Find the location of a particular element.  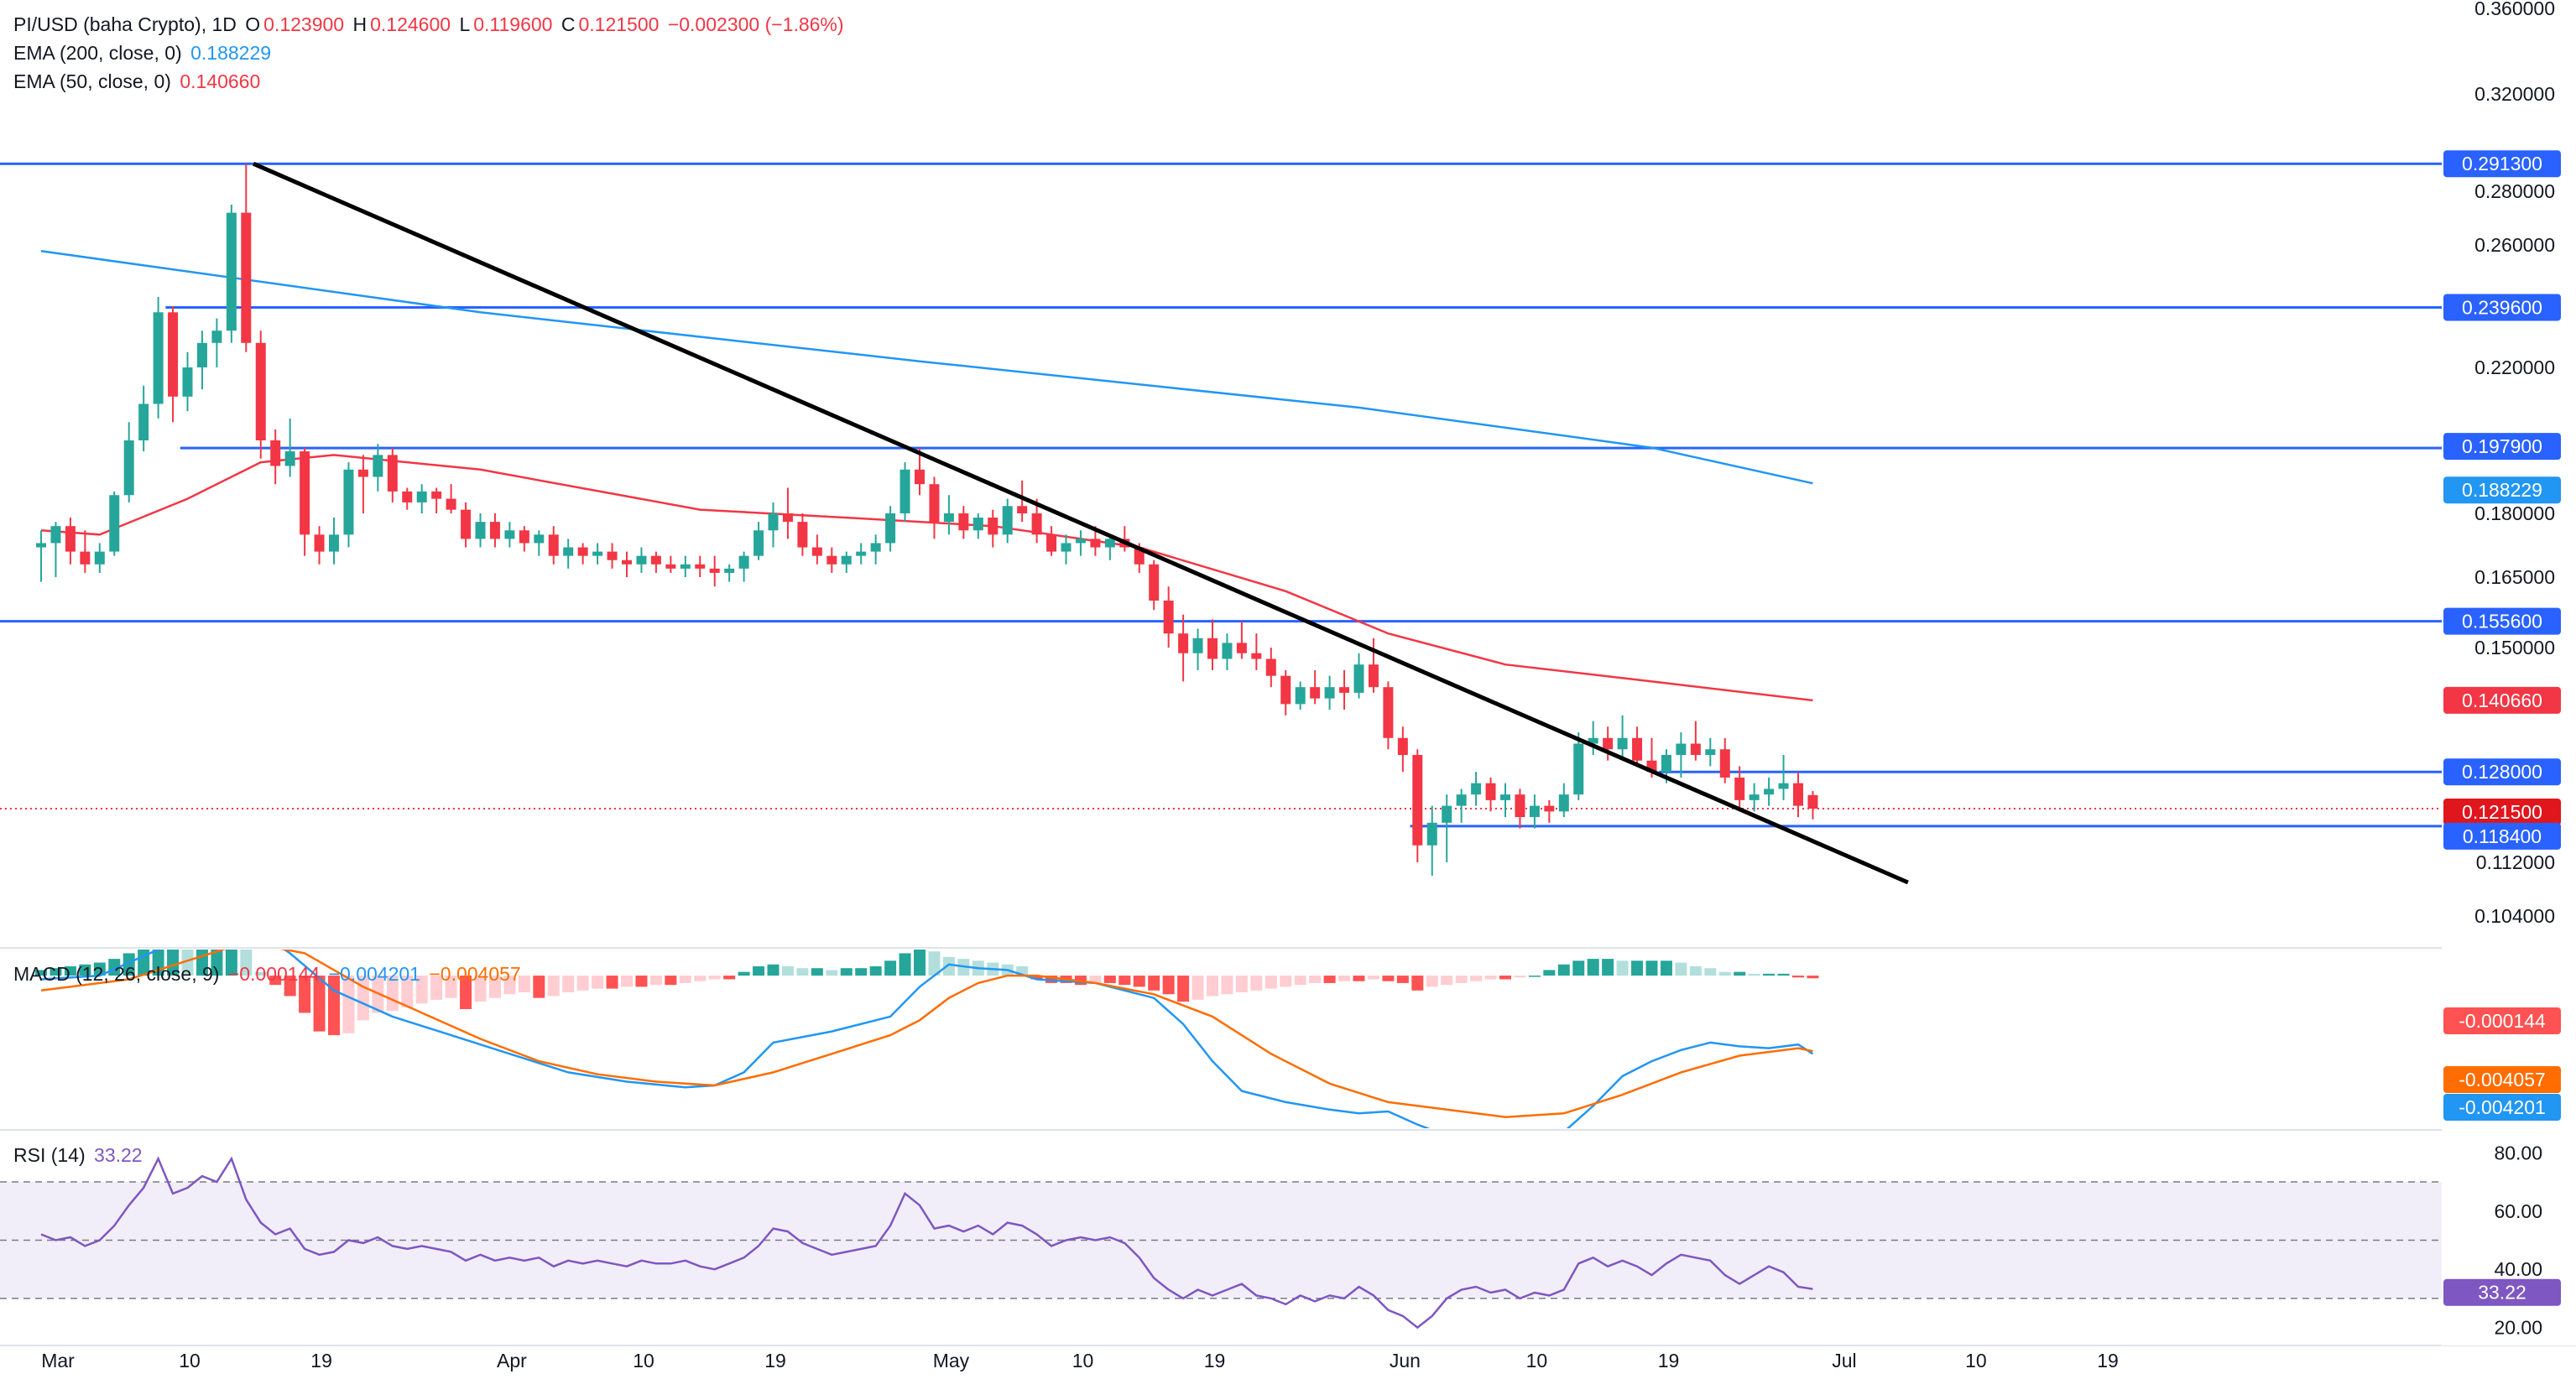

ema200-legend: EMA (200, close, 0) 0.188229 is located at coordinates (143, 53).